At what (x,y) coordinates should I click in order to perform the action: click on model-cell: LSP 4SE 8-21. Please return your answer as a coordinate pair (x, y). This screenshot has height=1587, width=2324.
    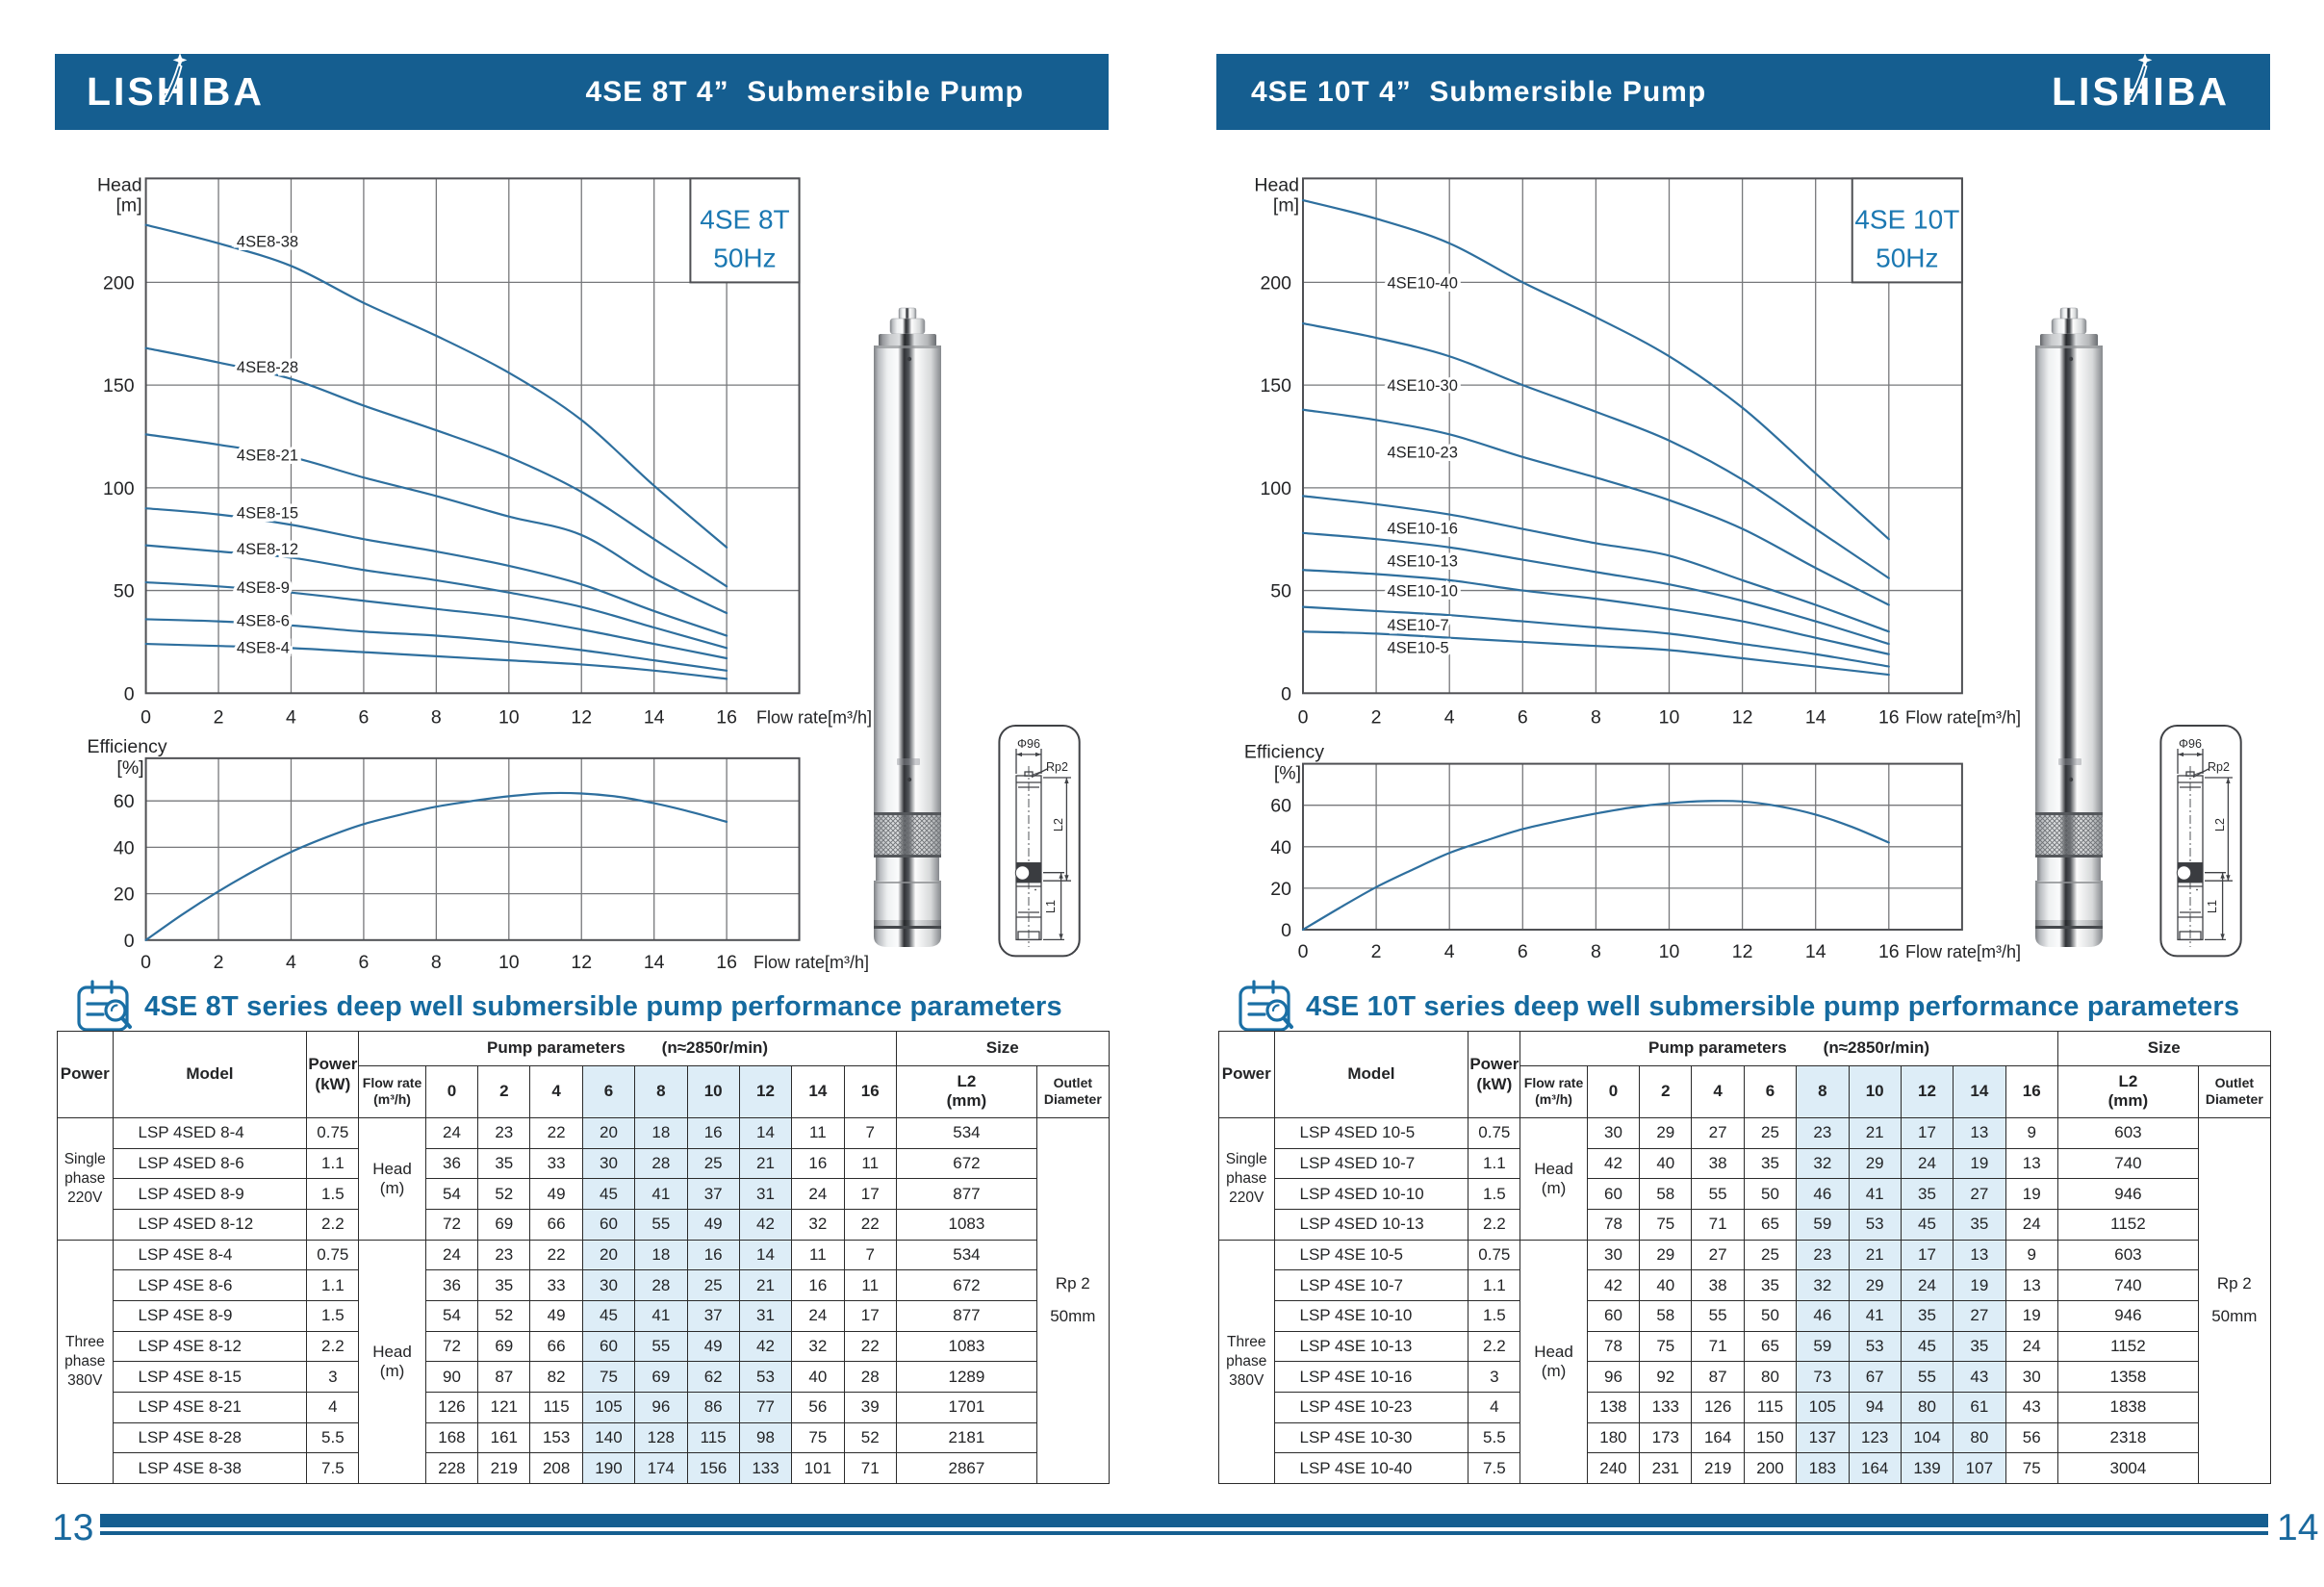
    Looking at the image, I should click on (210, 1407).